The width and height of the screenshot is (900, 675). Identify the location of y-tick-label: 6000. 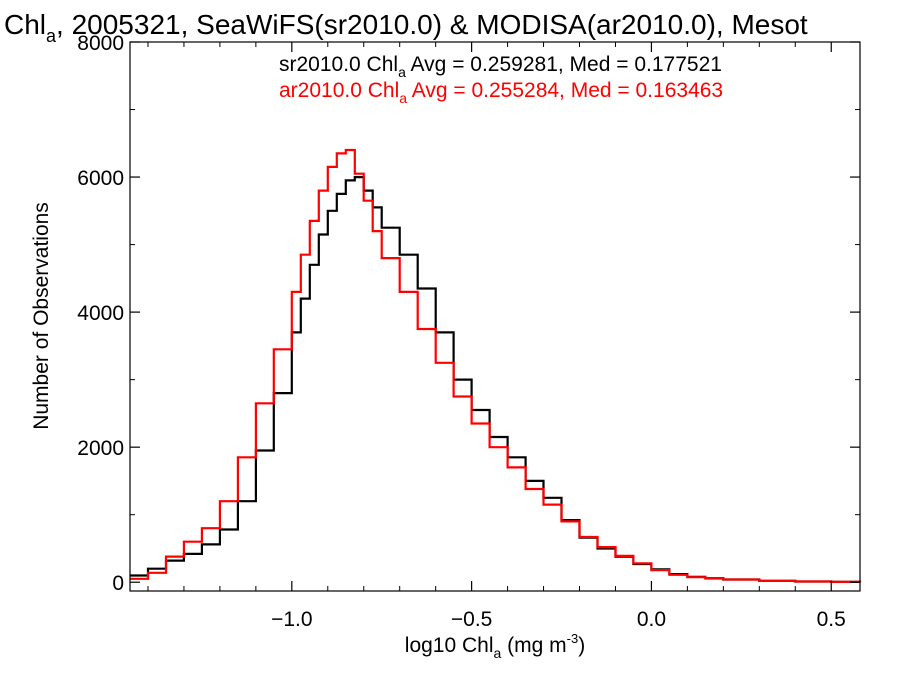
(100, 178).